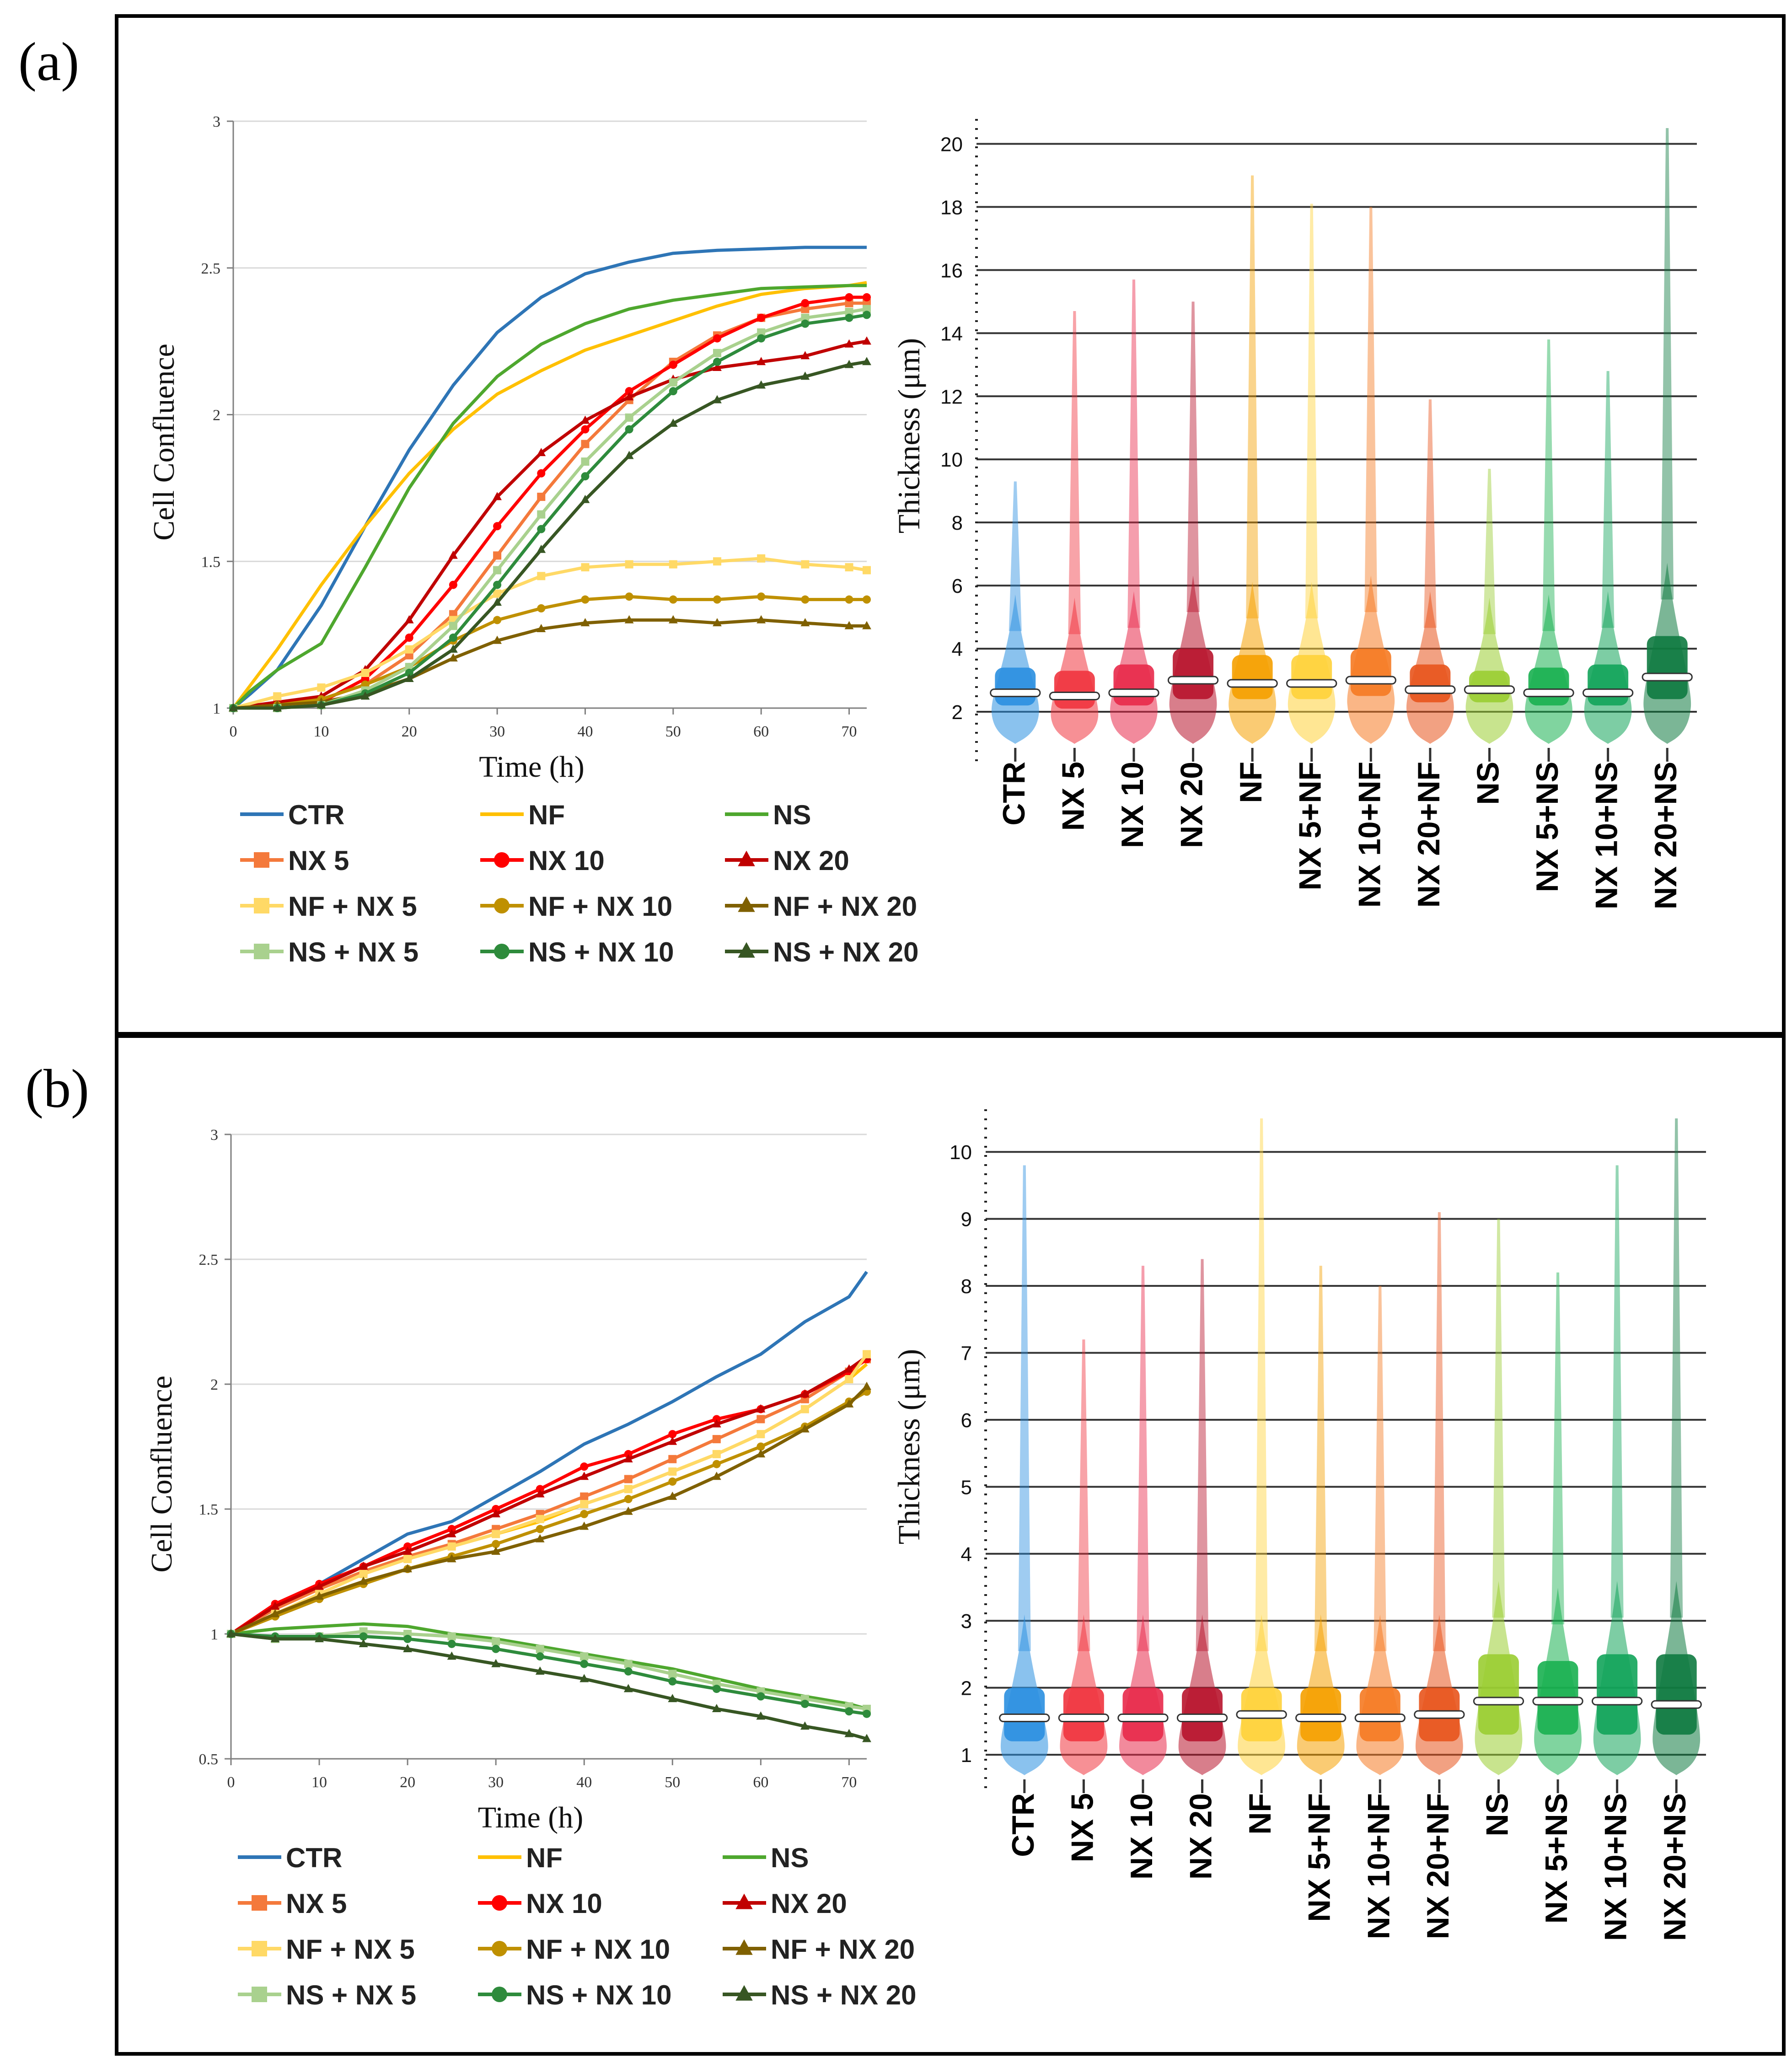 Image resolution: width=1792 pixels, height=2063 pixels. Describe the element at coordinates (209, 1260) in the screenshot. I see `y-tick-label: 2.5` at that location.